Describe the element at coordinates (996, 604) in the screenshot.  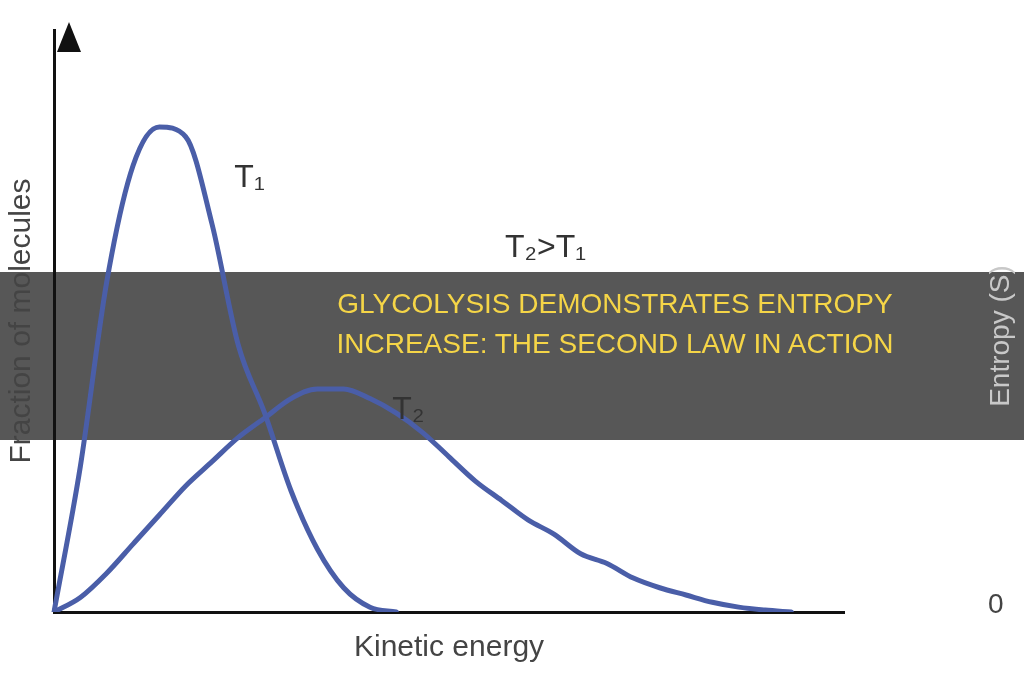
I see `text: 0` at that location.